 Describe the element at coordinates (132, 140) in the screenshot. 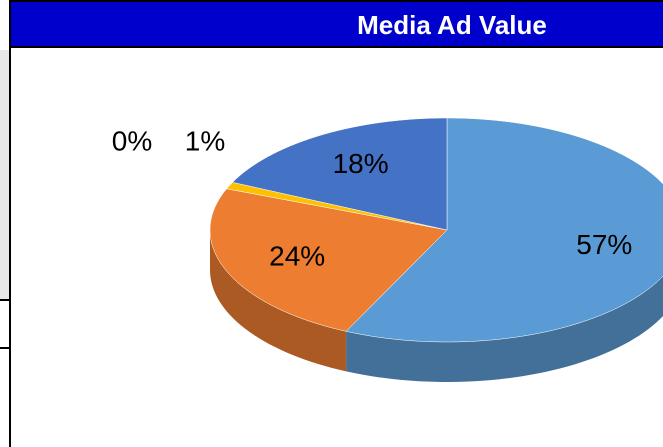

I see `data-label: 0%` at that location.